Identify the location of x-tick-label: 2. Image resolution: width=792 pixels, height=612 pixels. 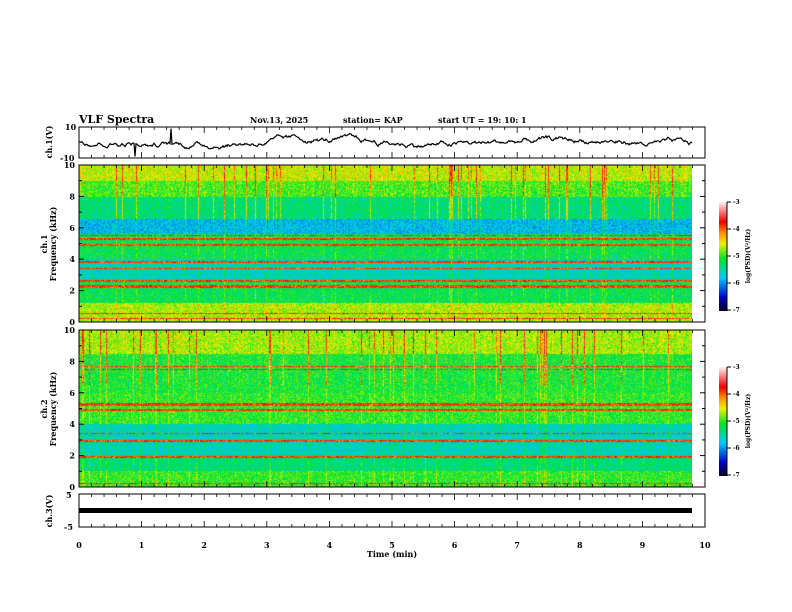
(204, 545).